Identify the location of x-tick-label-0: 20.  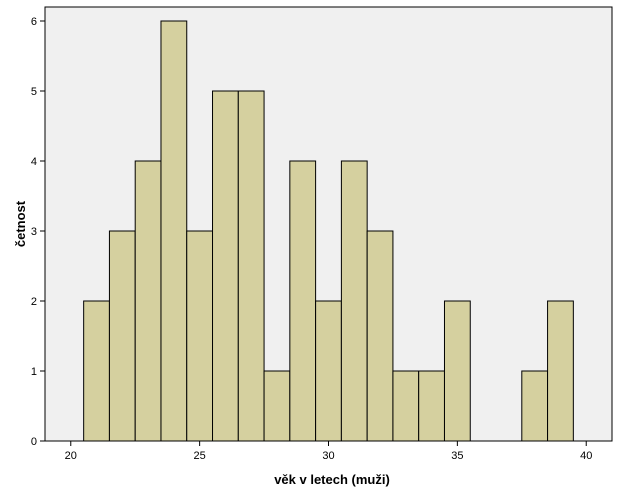
(71, 456).